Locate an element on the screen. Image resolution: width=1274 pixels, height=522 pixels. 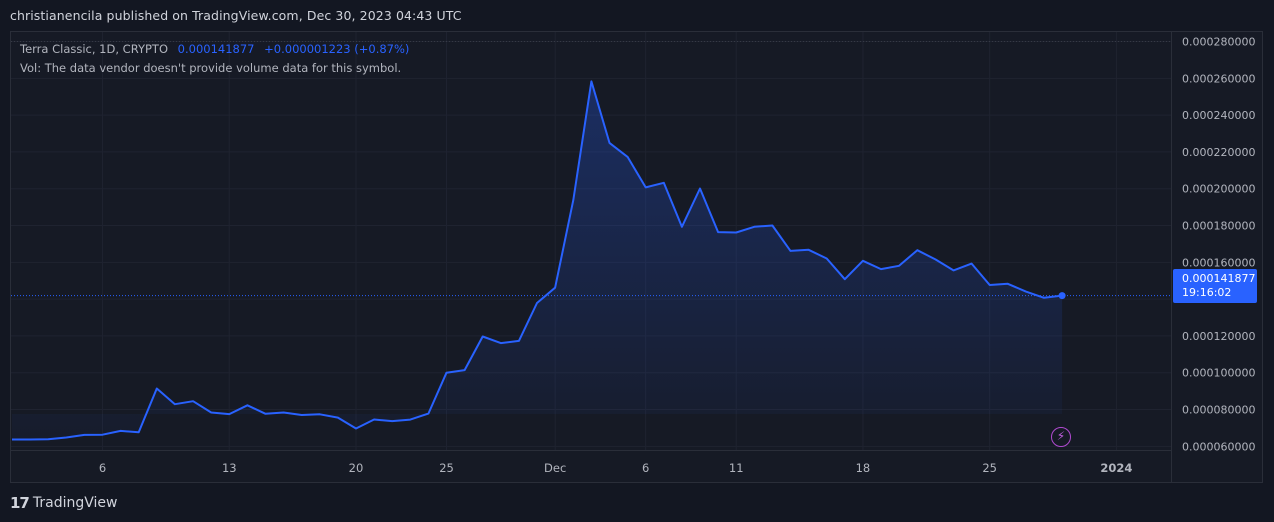
y-tick-label: 0.000120000 is located at coordinates (1218, 336).